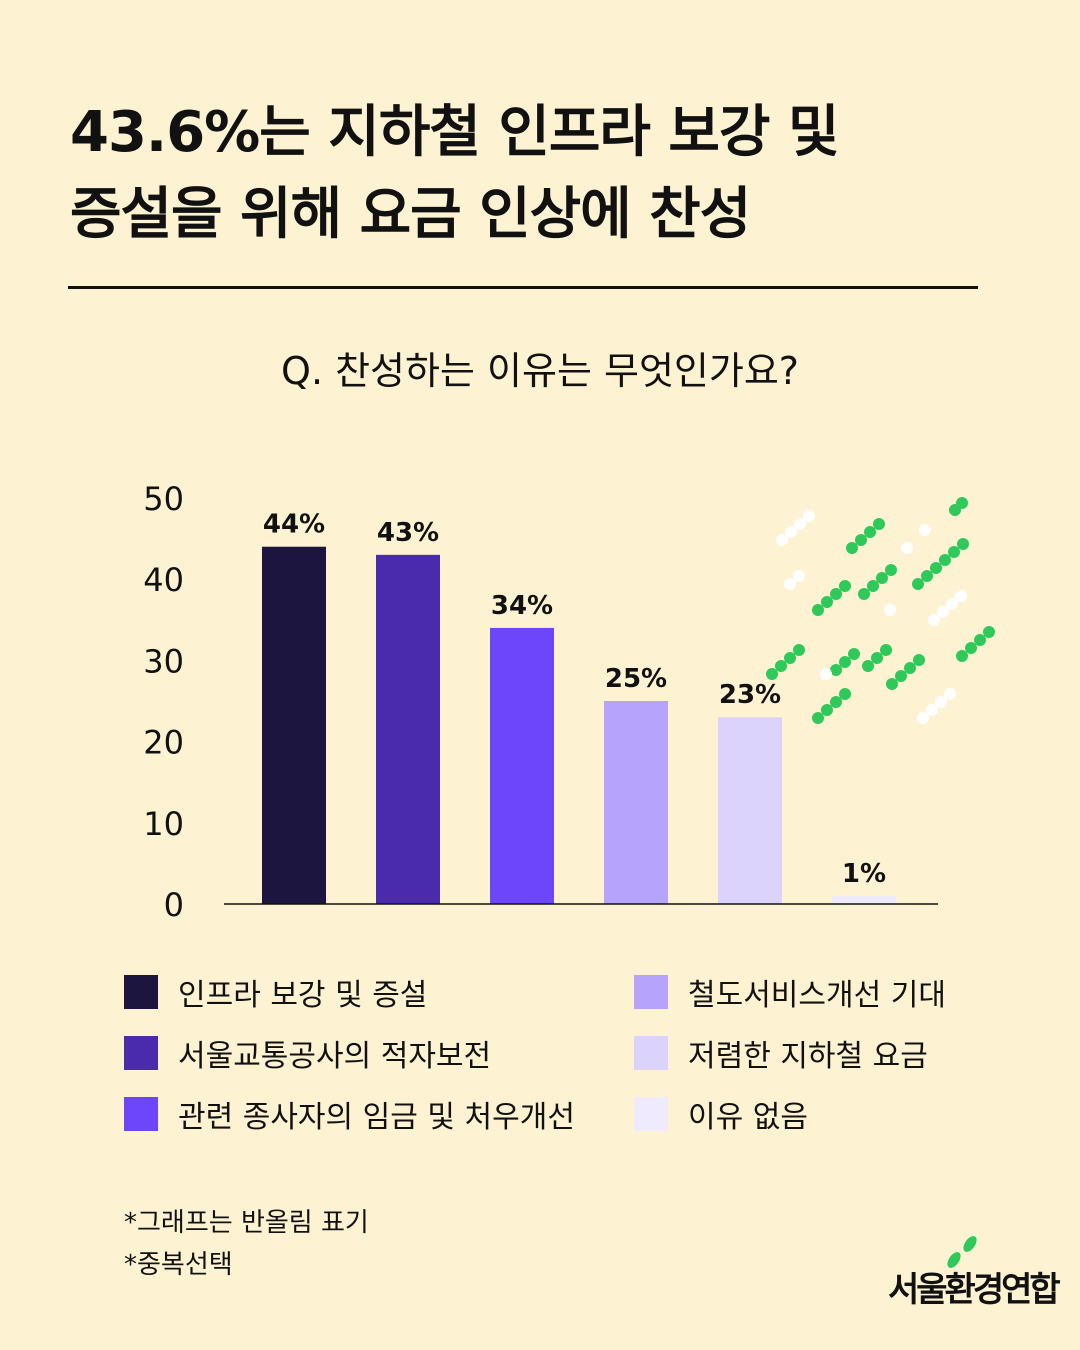 This screenshot has width=1080, height=1350. I want to click on white-dots, so click(871, 617).